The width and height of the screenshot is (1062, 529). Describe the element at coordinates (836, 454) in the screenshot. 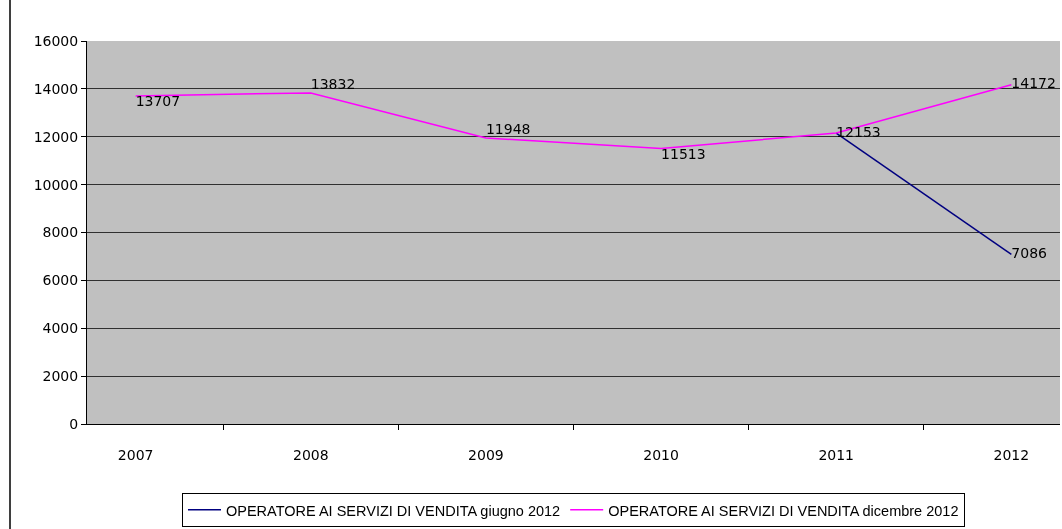

I see `x-tick-label: 2011` at that location.